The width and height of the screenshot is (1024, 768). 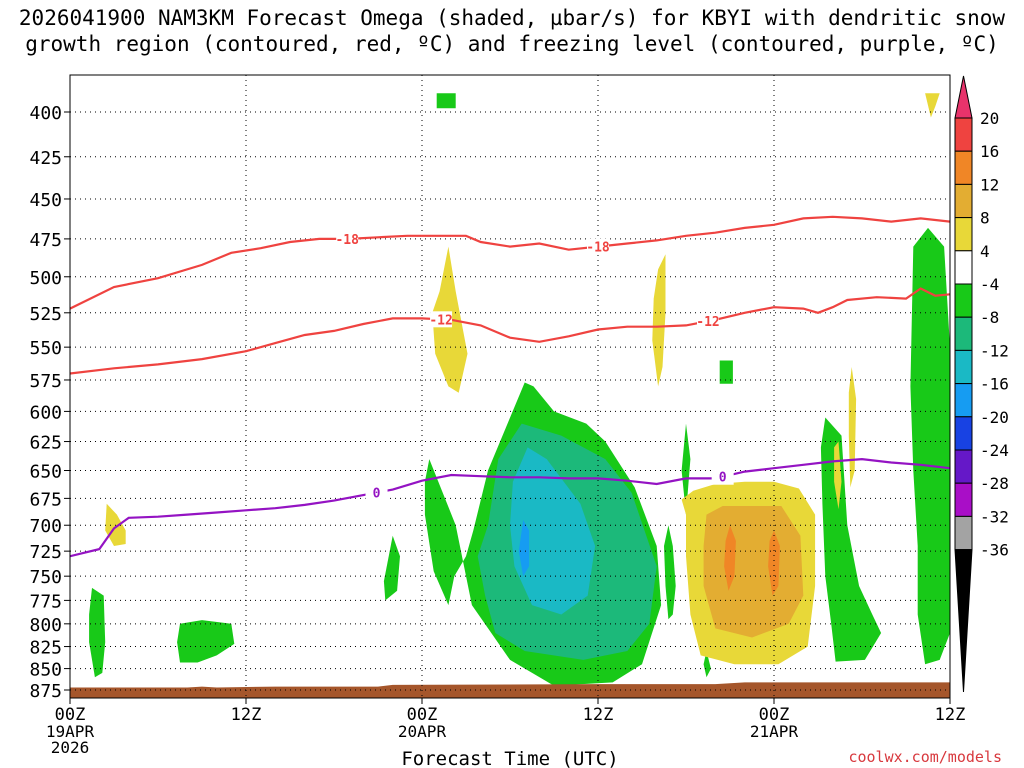 What do you see at coordinates (45, 278) in the screenshot?
I see `y-tick-label: 500` at bounding box center [45, 278].